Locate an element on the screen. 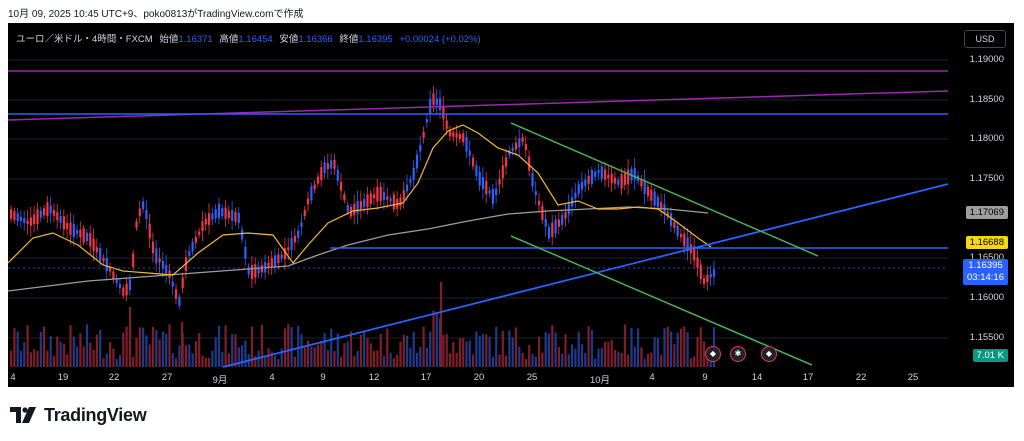  high-value: 1.16454 is located at coordinates (255, 39).